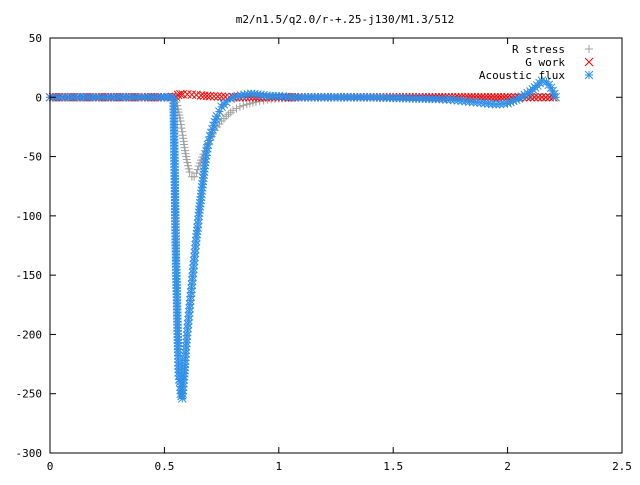 Image resolution: width=640 pixels, height=485 pixels. What do you see at coordinates (35, 38) in the screenshot?
I see `y-tick-label: 50` at bounding box center [35, 38].